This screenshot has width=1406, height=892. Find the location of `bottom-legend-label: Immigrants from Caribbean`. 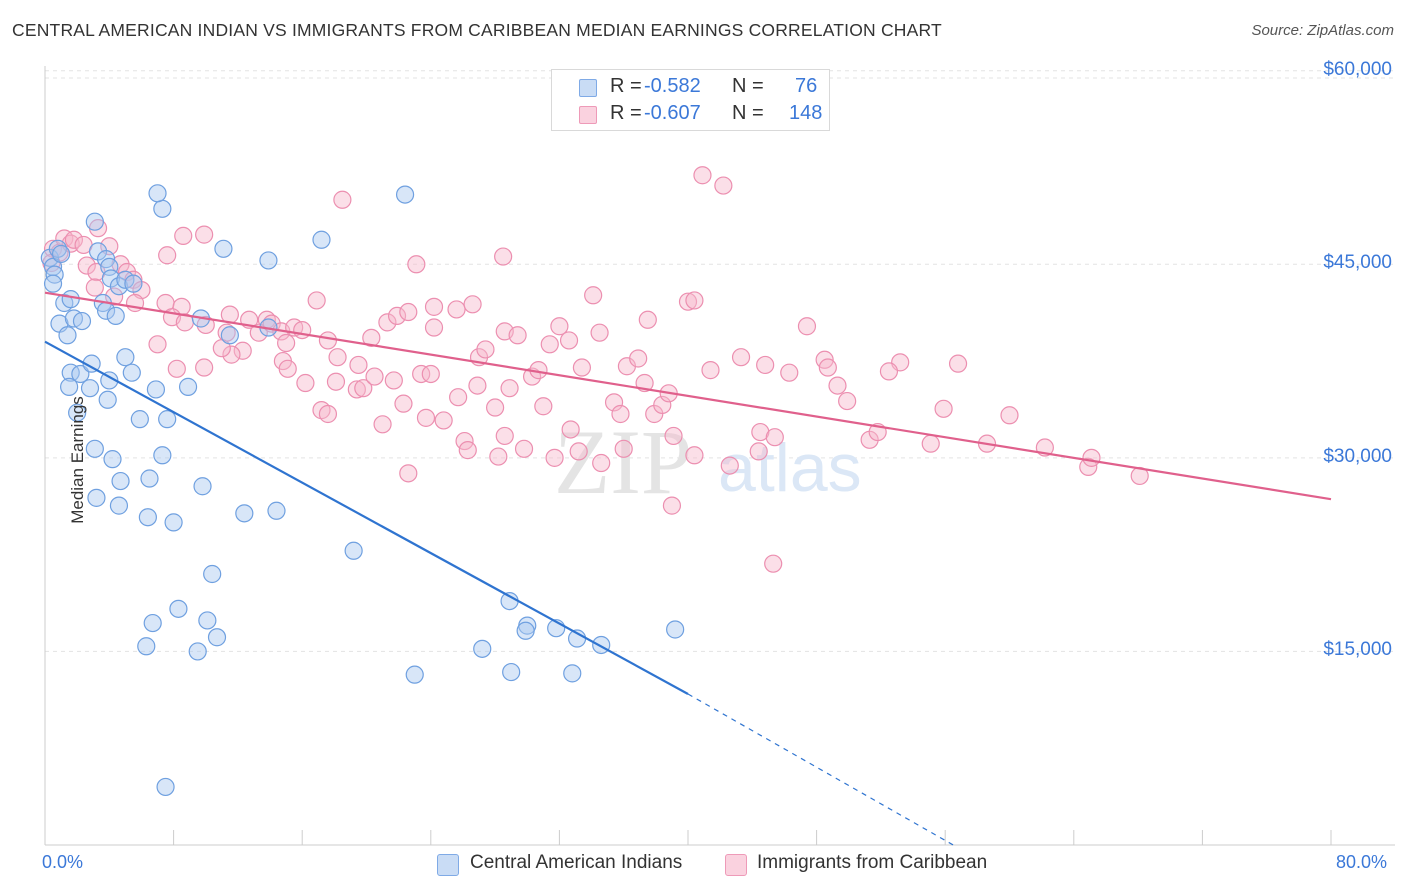

bottom-legend-label: Immigrants from Caribbean is located at coordinates (872, 862).